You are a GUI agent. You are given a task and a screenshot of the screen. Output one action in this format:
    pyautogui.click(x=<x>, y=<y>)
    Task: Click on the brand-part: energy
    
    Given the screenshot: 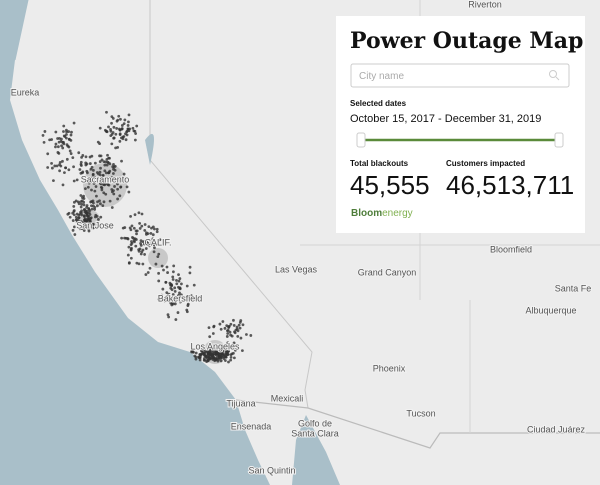 What is the action you would take?
    pyautogui.click(x=397, y=213)
    